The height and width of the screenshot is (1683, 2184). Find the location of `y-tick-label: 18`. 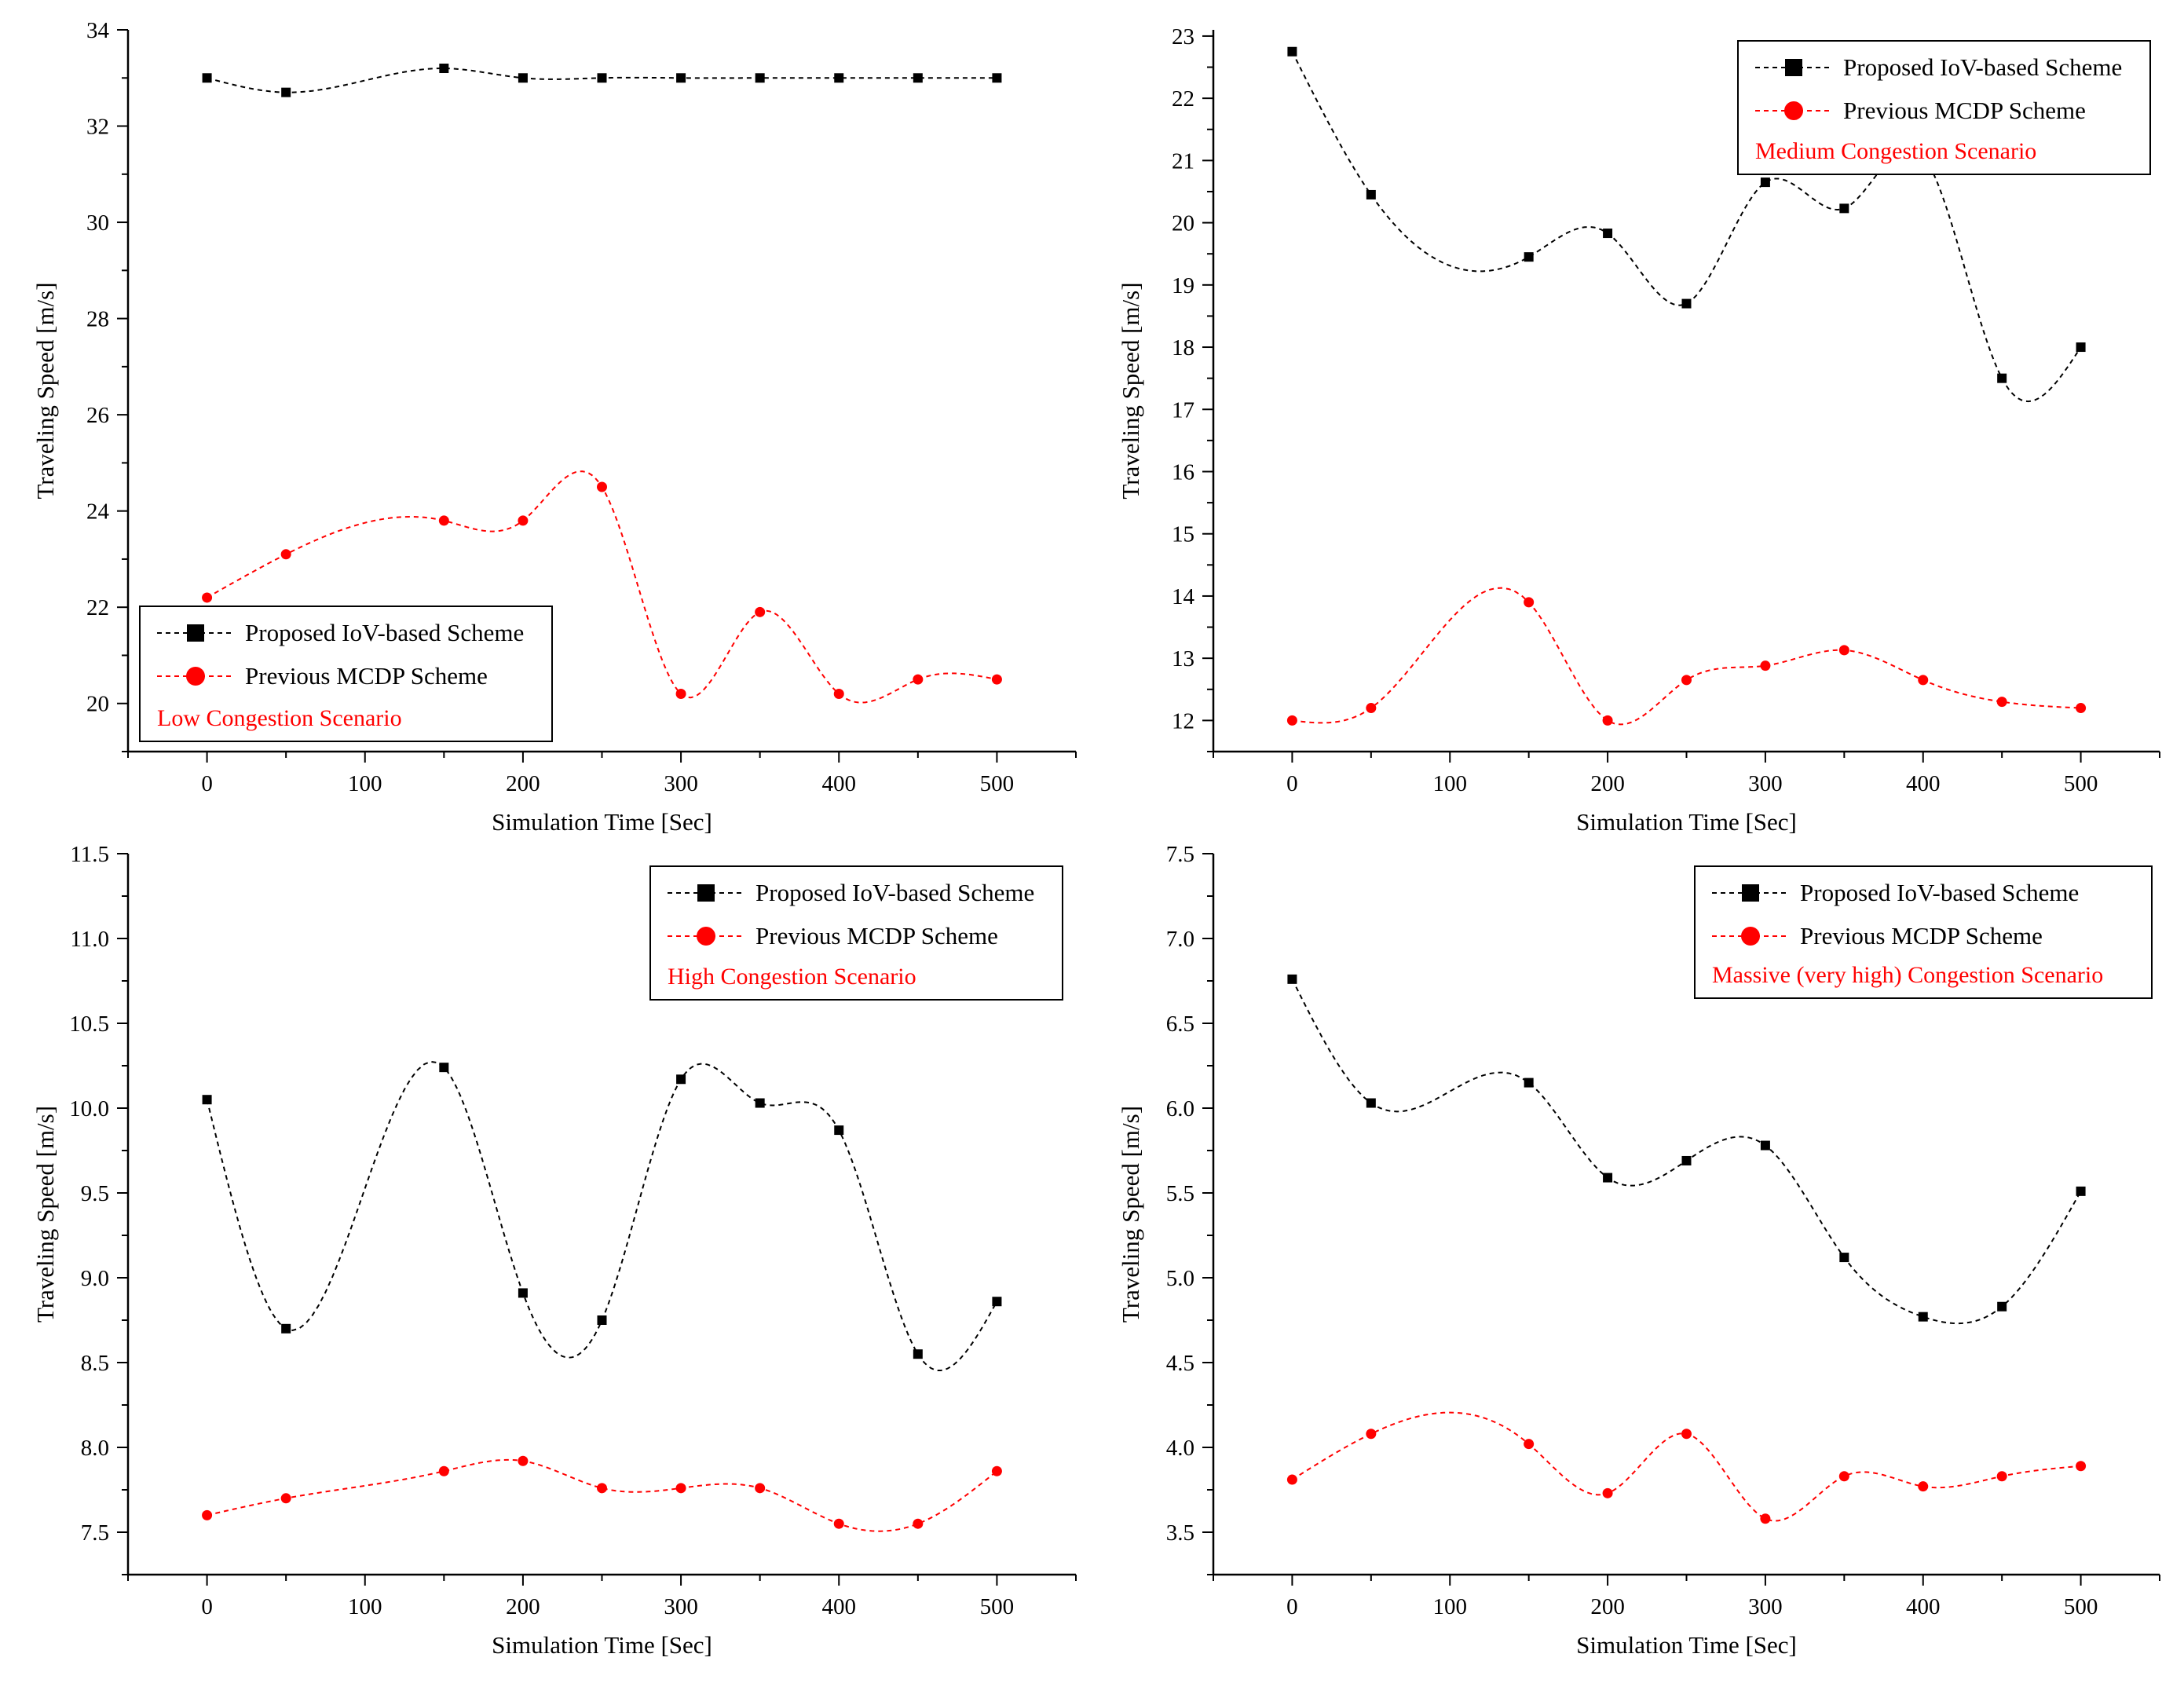

y-tick-label: 18 is located at coordinates (1183, 347).